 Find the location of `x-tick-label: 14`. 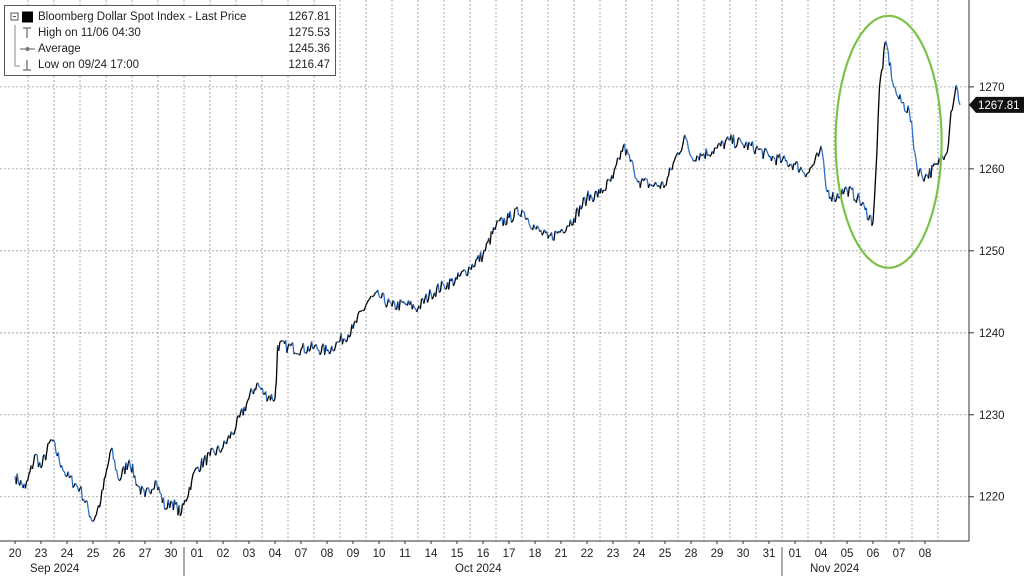

x-tick-label: 14 is located at coordinates (431, 554).